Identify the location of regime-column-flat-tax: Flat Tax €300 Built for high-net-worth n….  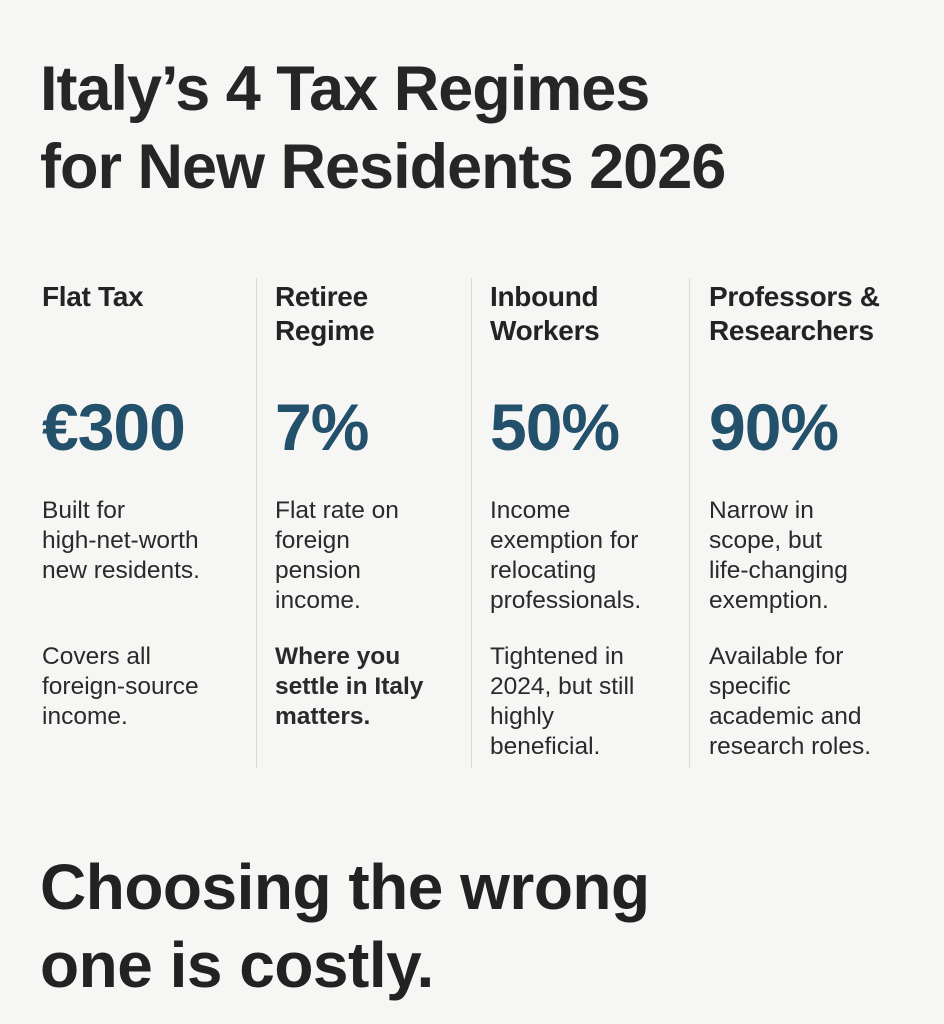
(147, 523).